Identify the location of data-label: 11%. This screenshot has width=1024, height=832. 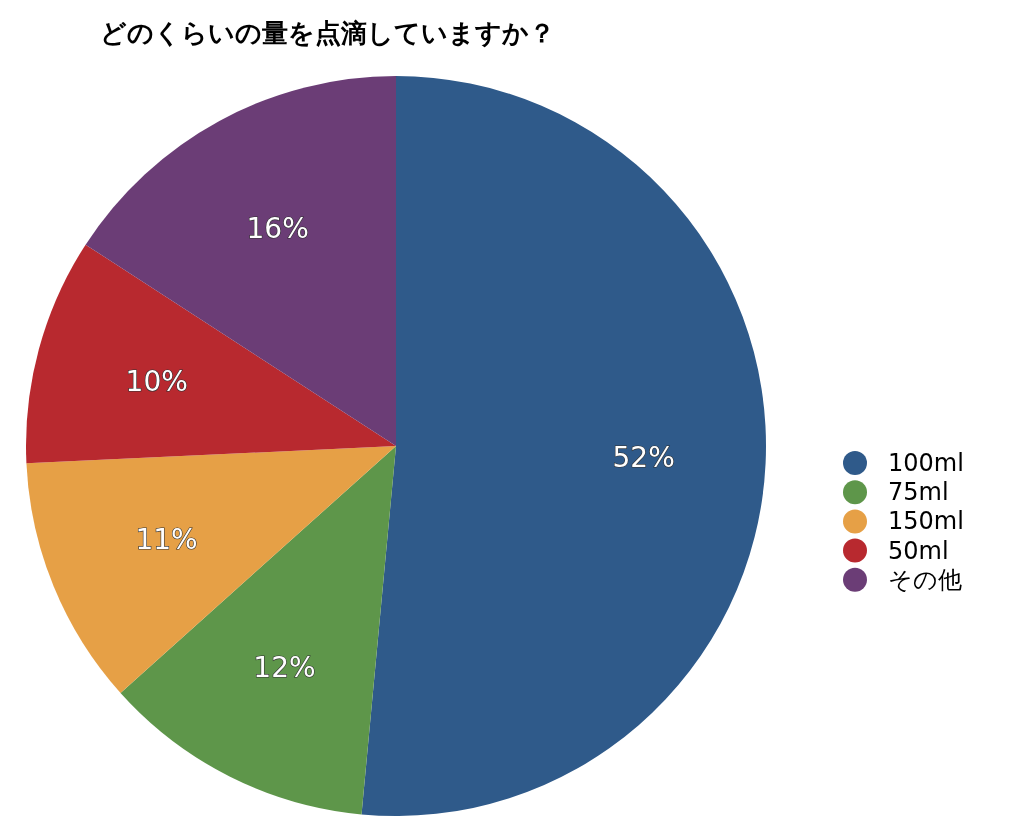
(166, 540).